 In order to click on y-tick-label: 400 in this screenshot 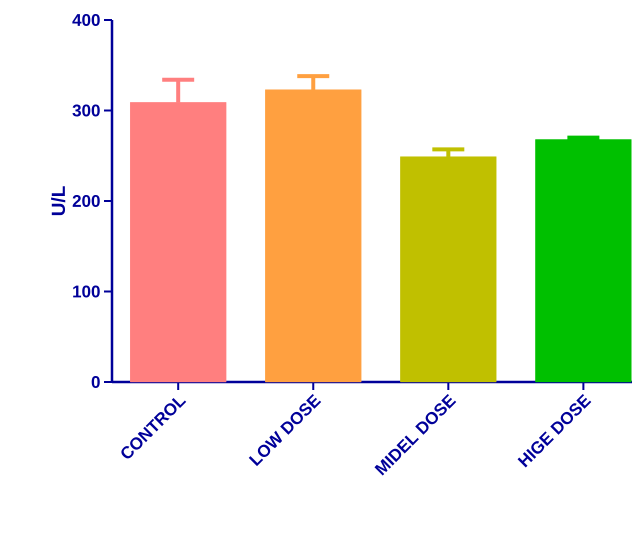, I will do `click(86, 20)`.